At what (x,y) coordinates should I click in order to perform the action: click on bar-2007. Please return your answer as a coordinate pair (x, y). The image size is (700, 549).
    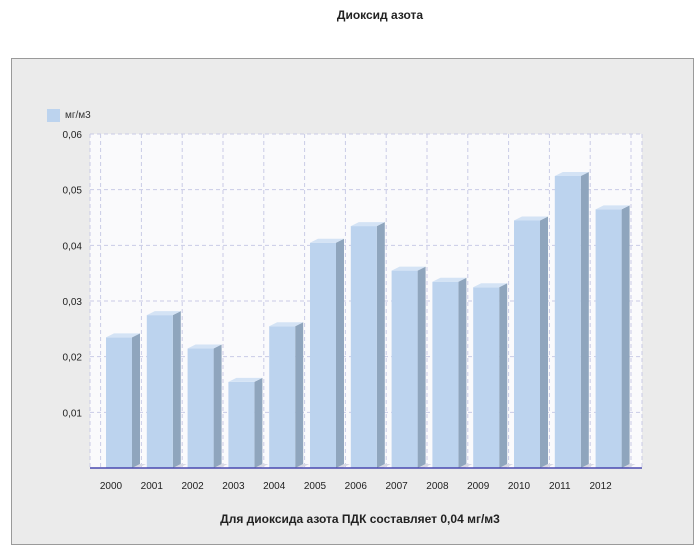
    Looking at the image, I should click on (411, 367).